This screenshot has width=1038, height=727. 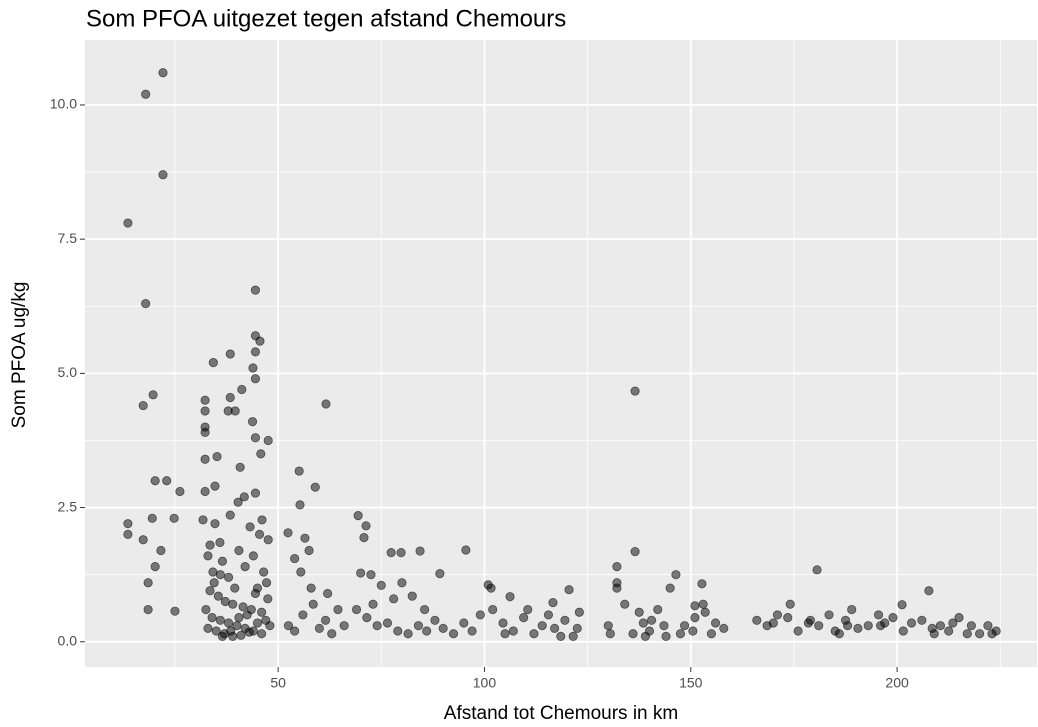 What do you see at coordinates (897, 683) in the screenshot?
I see `x-tick-label: 200` at bounding box center [897, 683].